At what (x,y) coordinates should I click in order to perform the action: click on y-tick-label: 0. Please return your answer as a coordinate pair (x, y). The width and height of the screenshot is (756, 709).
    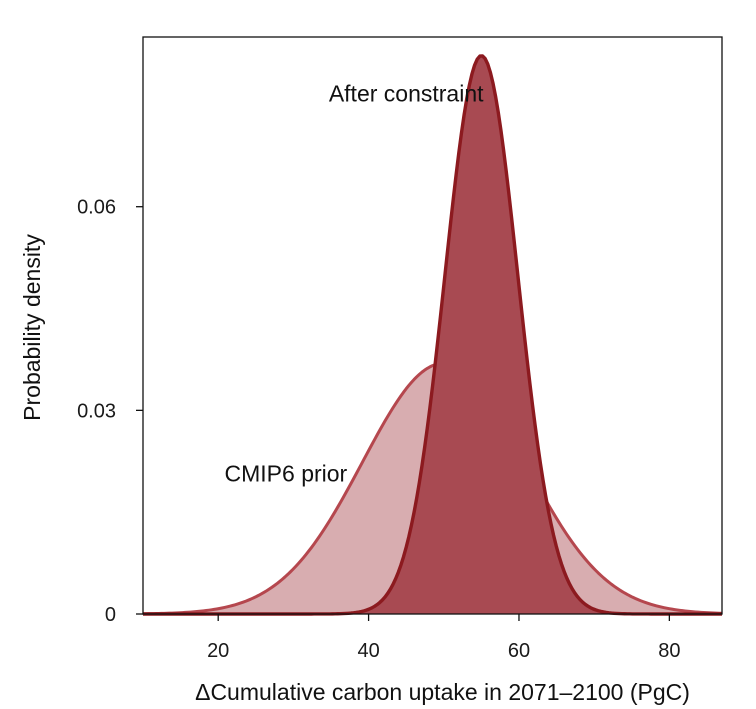
    Looking at the image, I should click on (110, 615).